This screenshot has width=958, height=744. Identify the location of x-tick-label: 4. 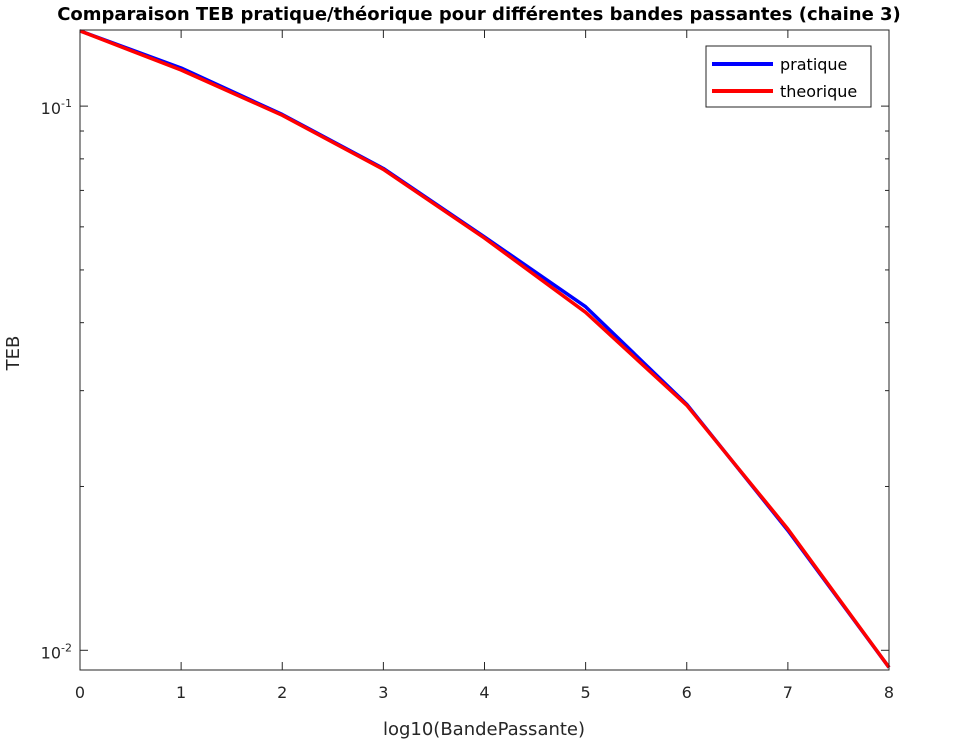
(484, 692).